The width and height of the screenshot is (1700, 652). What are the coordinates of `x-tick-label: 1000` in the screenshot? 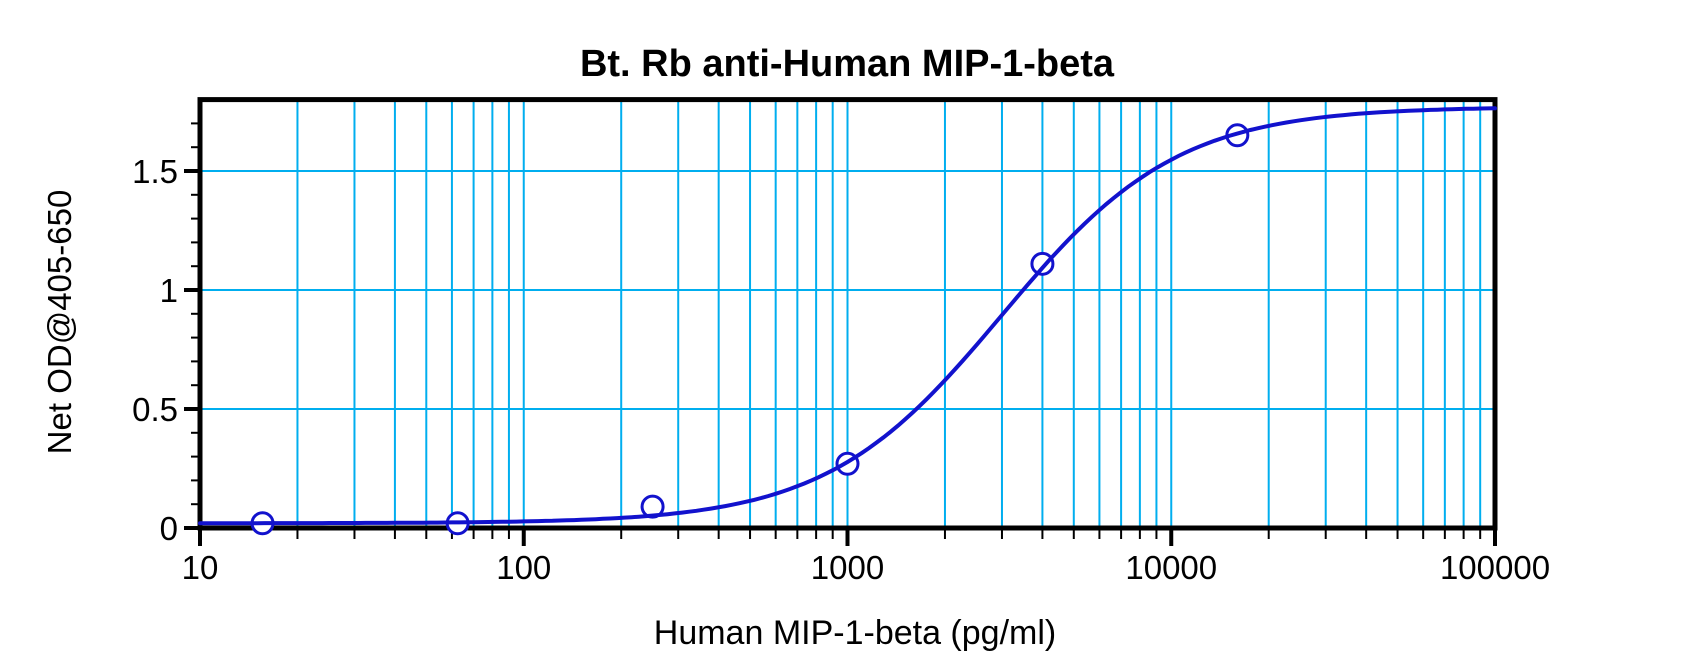 It's located at (847, 567).